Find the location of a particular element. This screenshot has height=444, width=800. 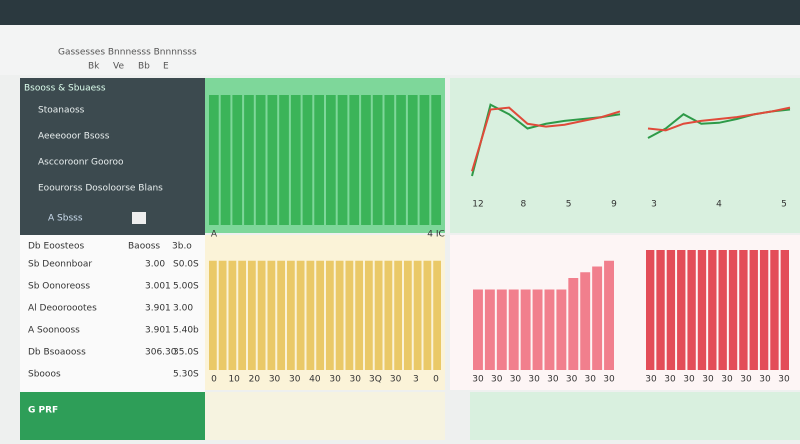

footer is located at coordinates (112, 416).